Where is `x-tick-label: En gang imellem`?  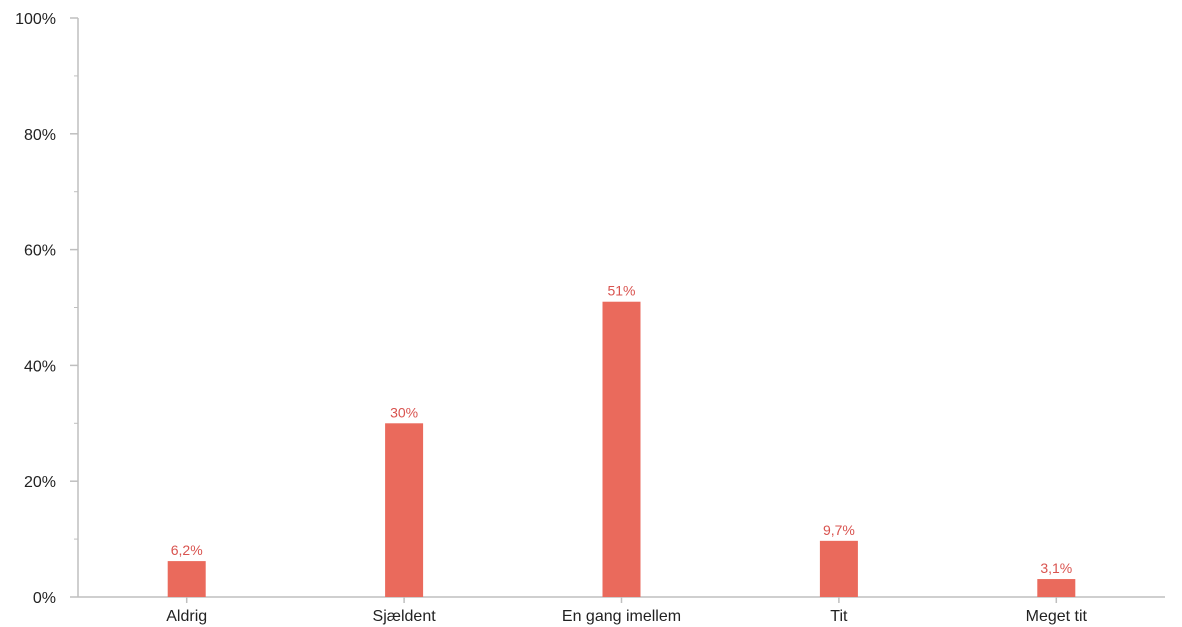 x-tick-label: En gang imellem is located at coordinates (621, 616).